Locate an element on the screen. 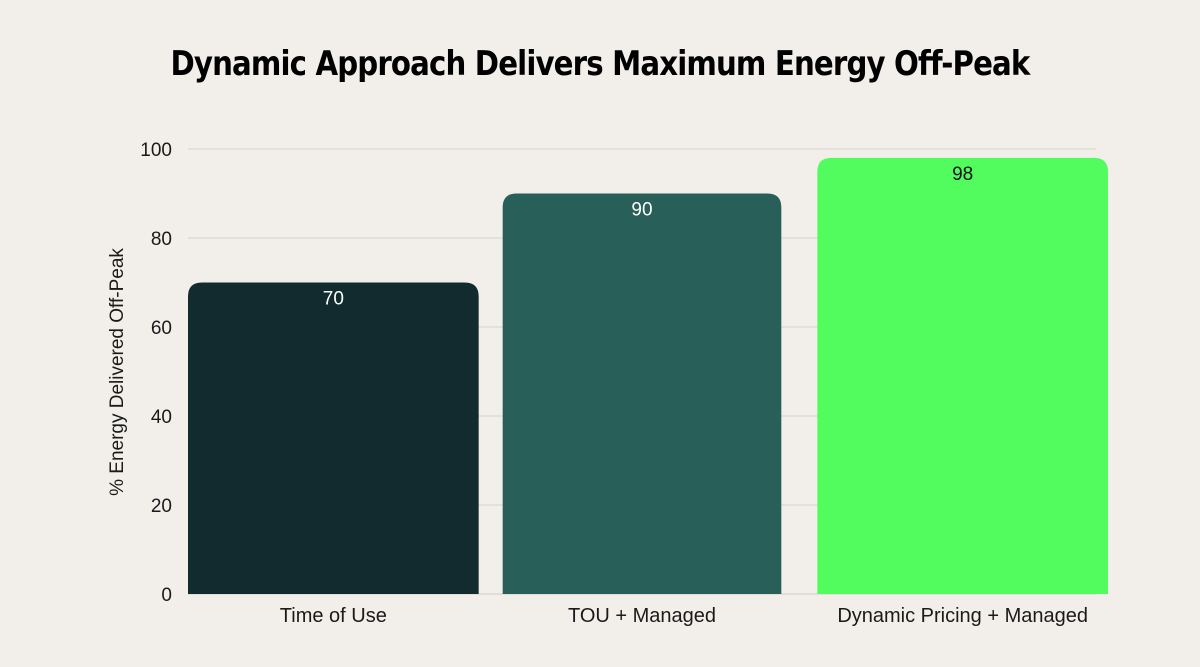 The width and height of the screenshot is (1200, 667). y-axis-title: % Energy Delivered Off-Peak is located at coordinates (117, 372).